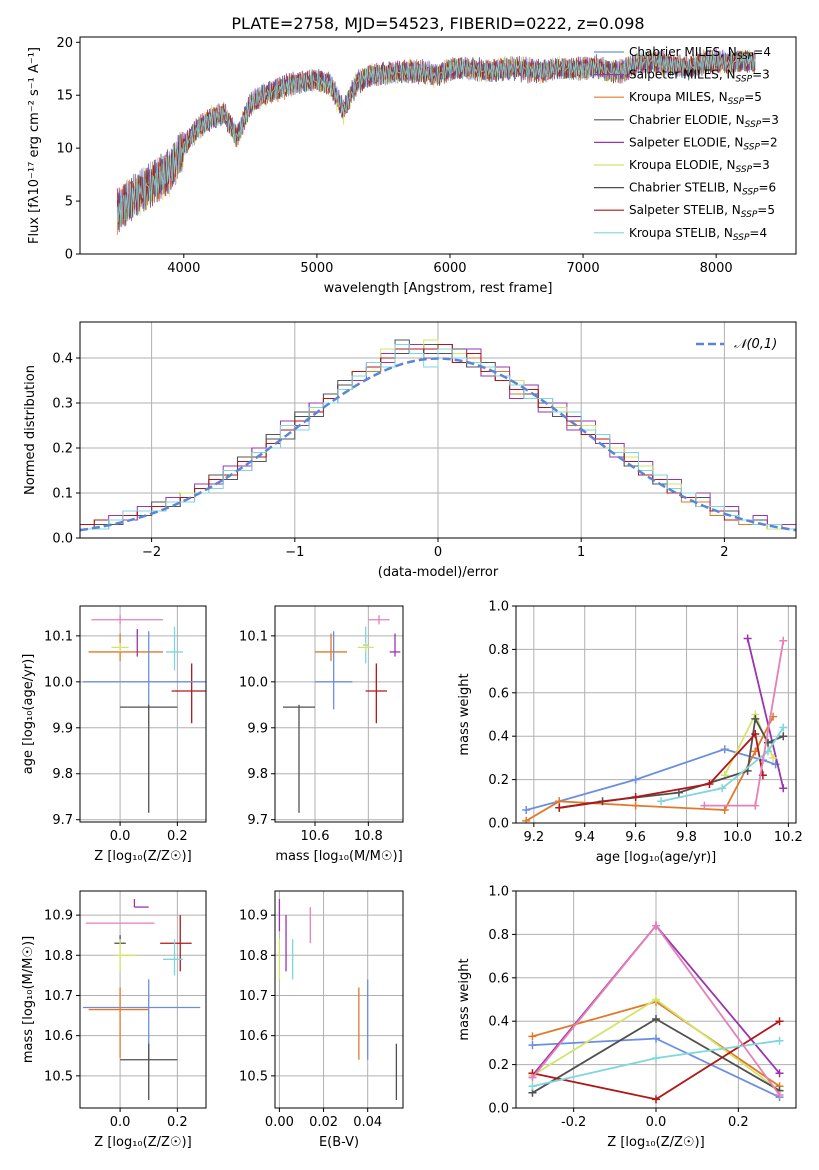 The width and height of the screenshot is (819, 1170). Describe the element at coordinates (755, 344) in the screenshot. I see `legend-label: 𝒩(0,1)` at that location.